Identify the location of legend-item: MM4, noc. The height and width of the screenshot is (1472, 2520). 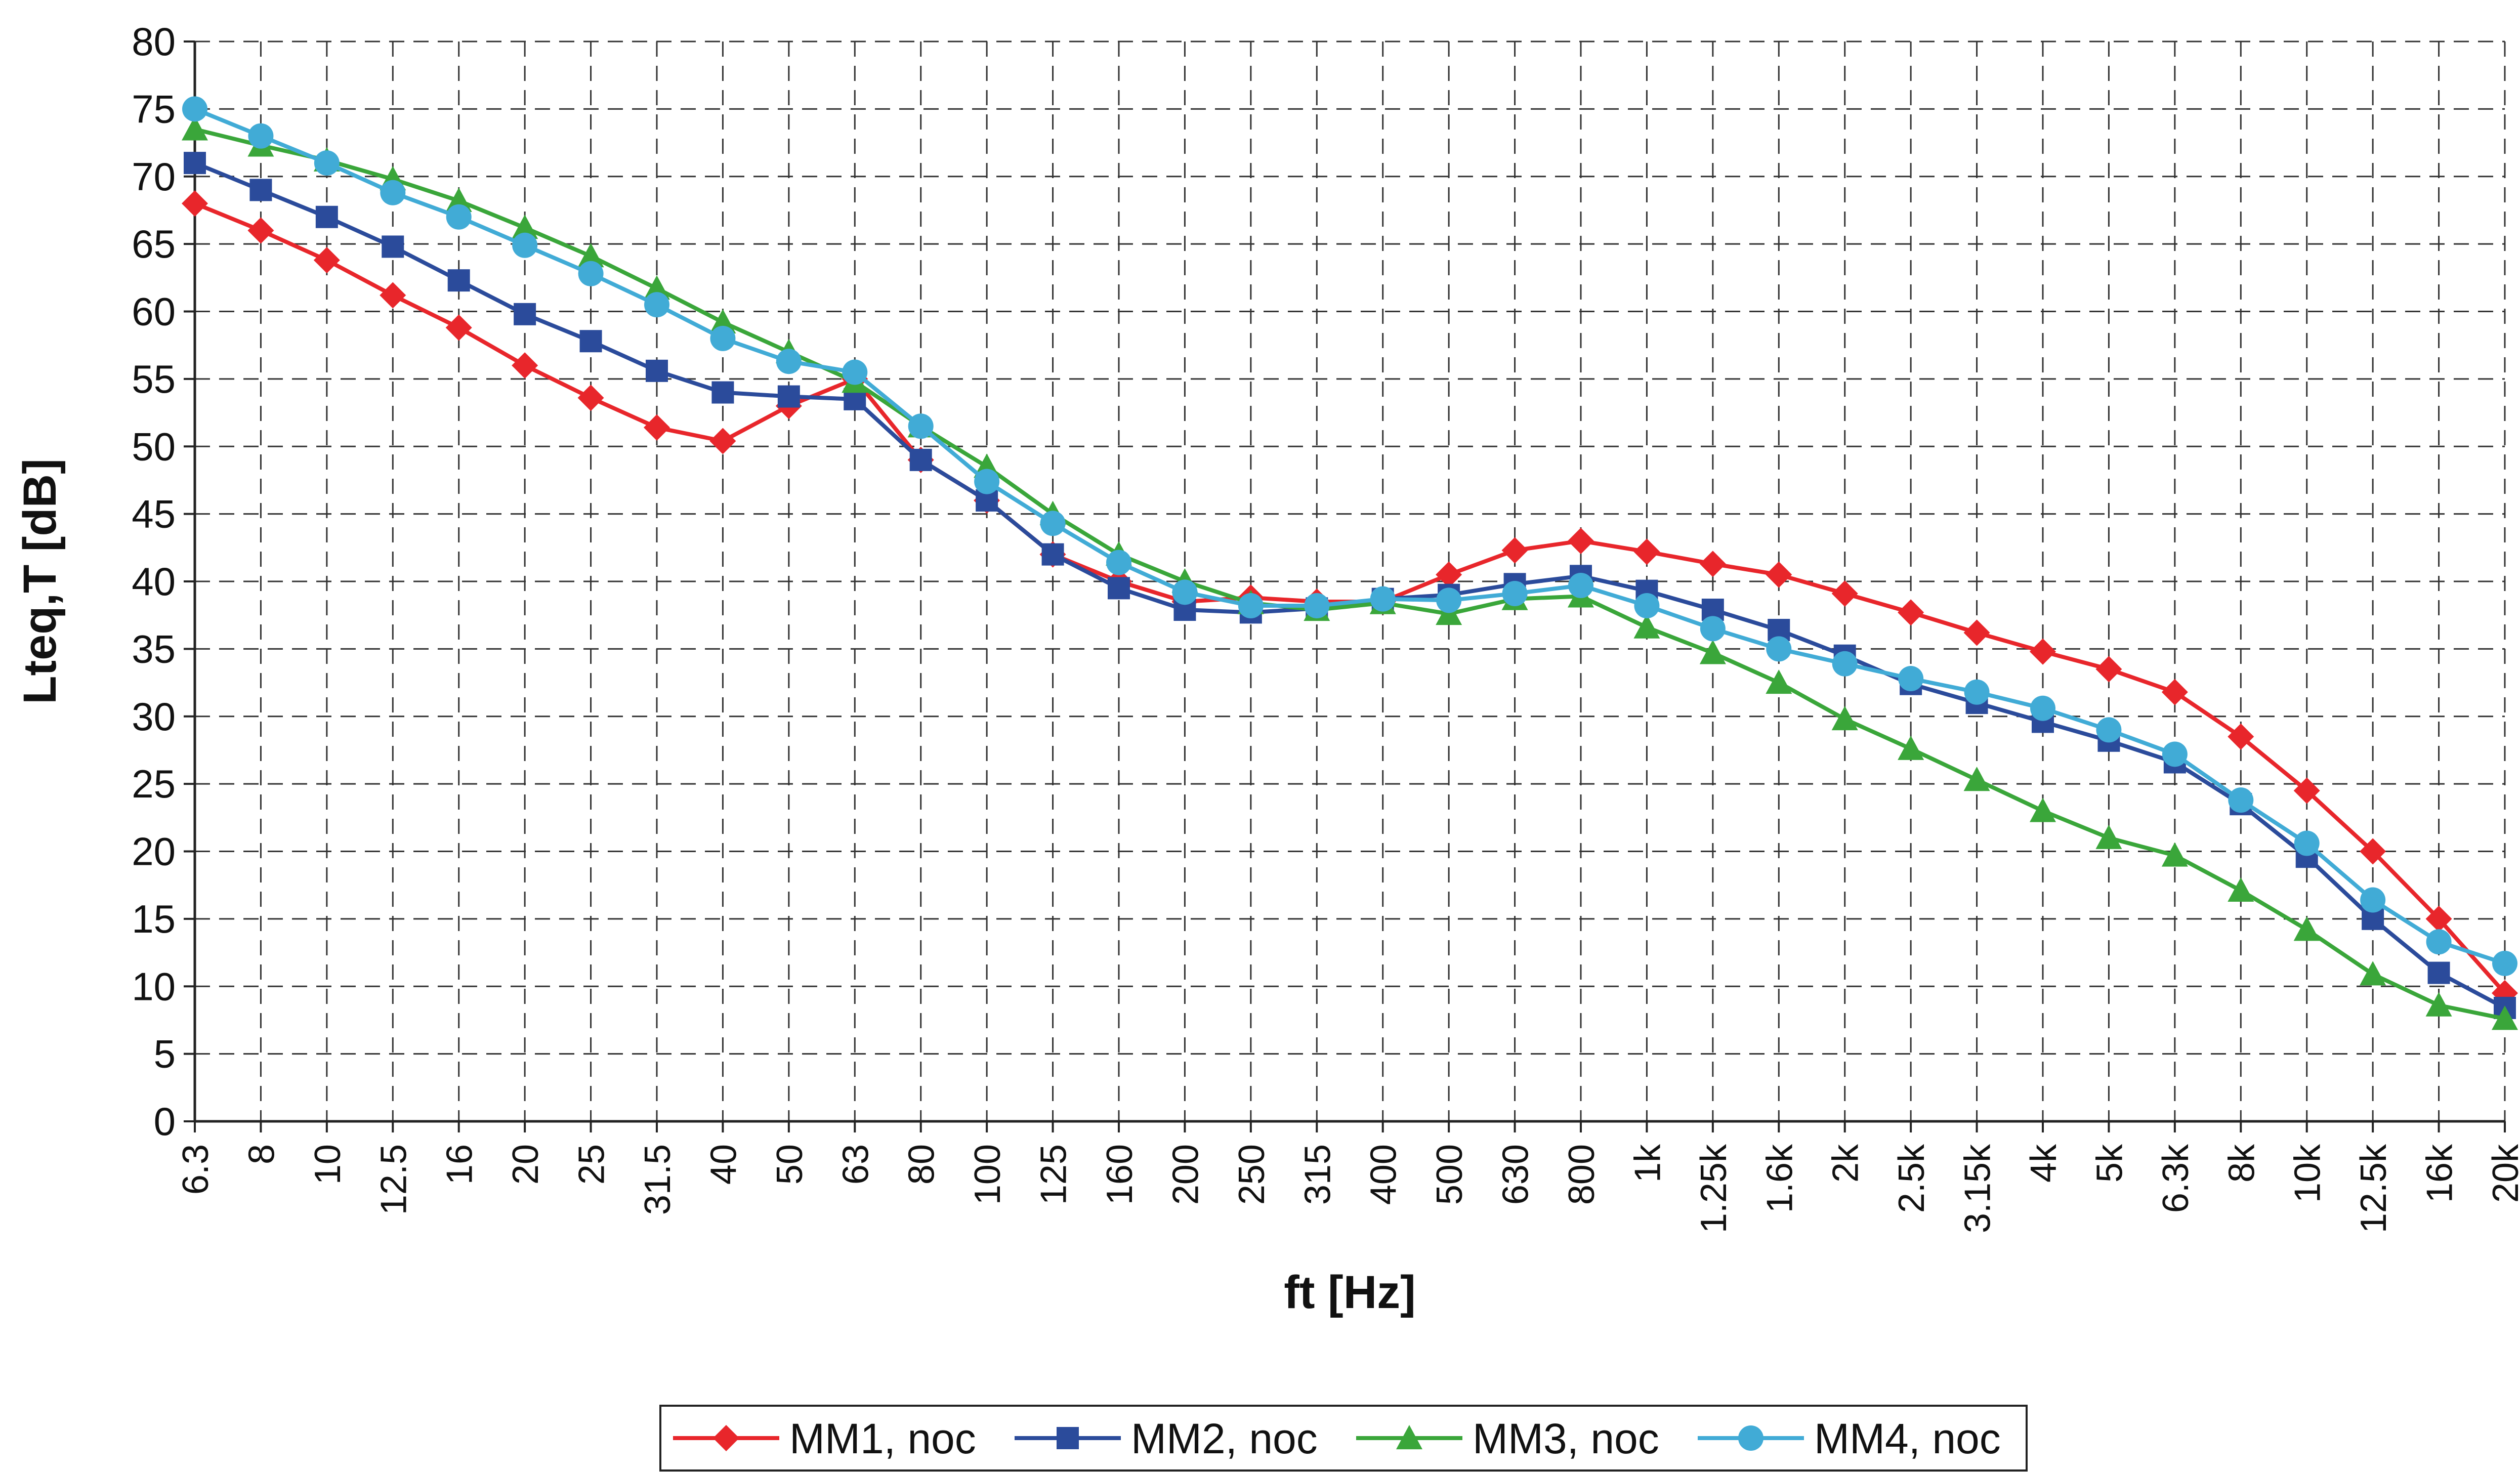
(1849, 1438).